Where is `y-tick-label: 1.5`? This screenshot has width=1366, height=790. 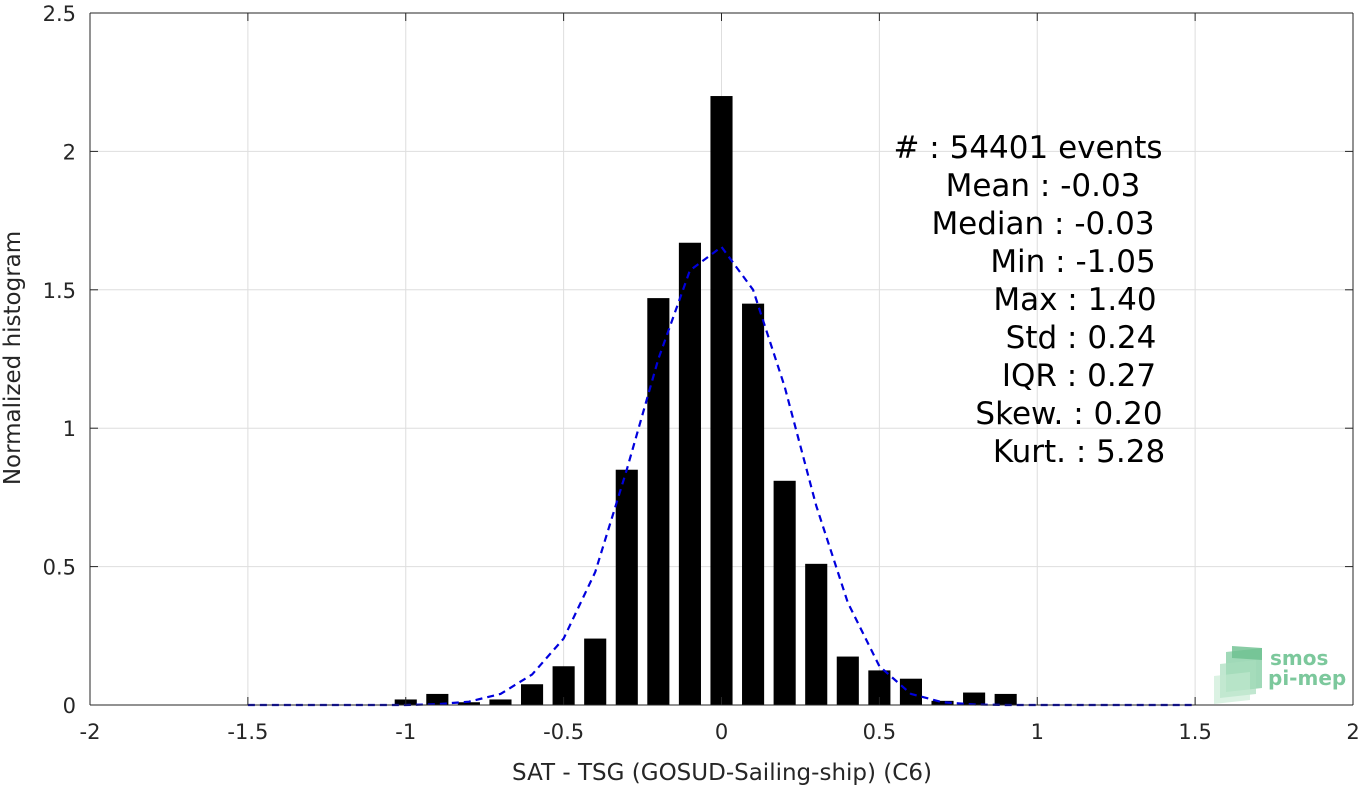
y-tick-label: 1.5 is located at coordinates (59, 291).